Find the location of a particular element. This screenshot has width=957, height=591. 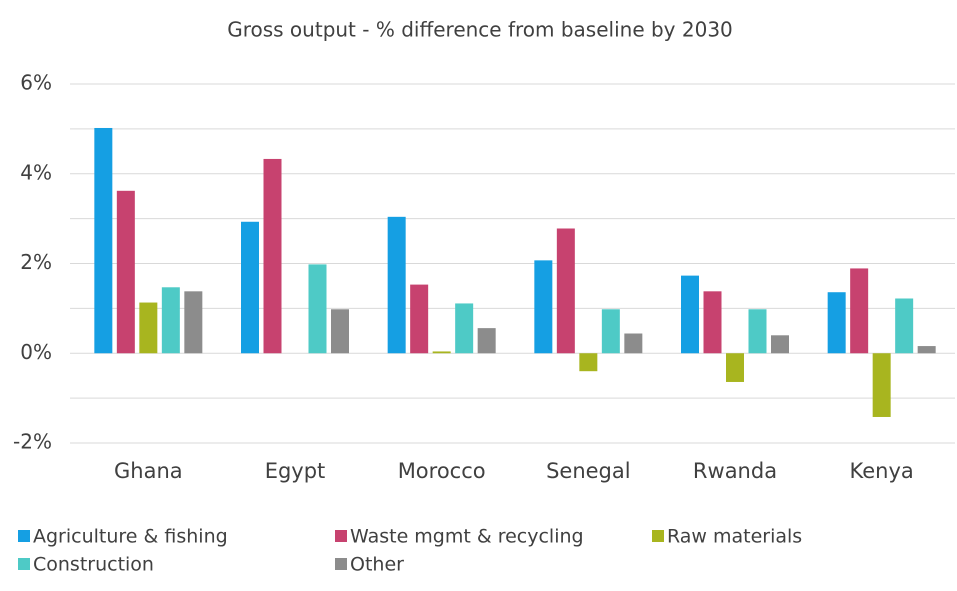

x-tick-label: Rwanda is located at coordinates (735, 471).